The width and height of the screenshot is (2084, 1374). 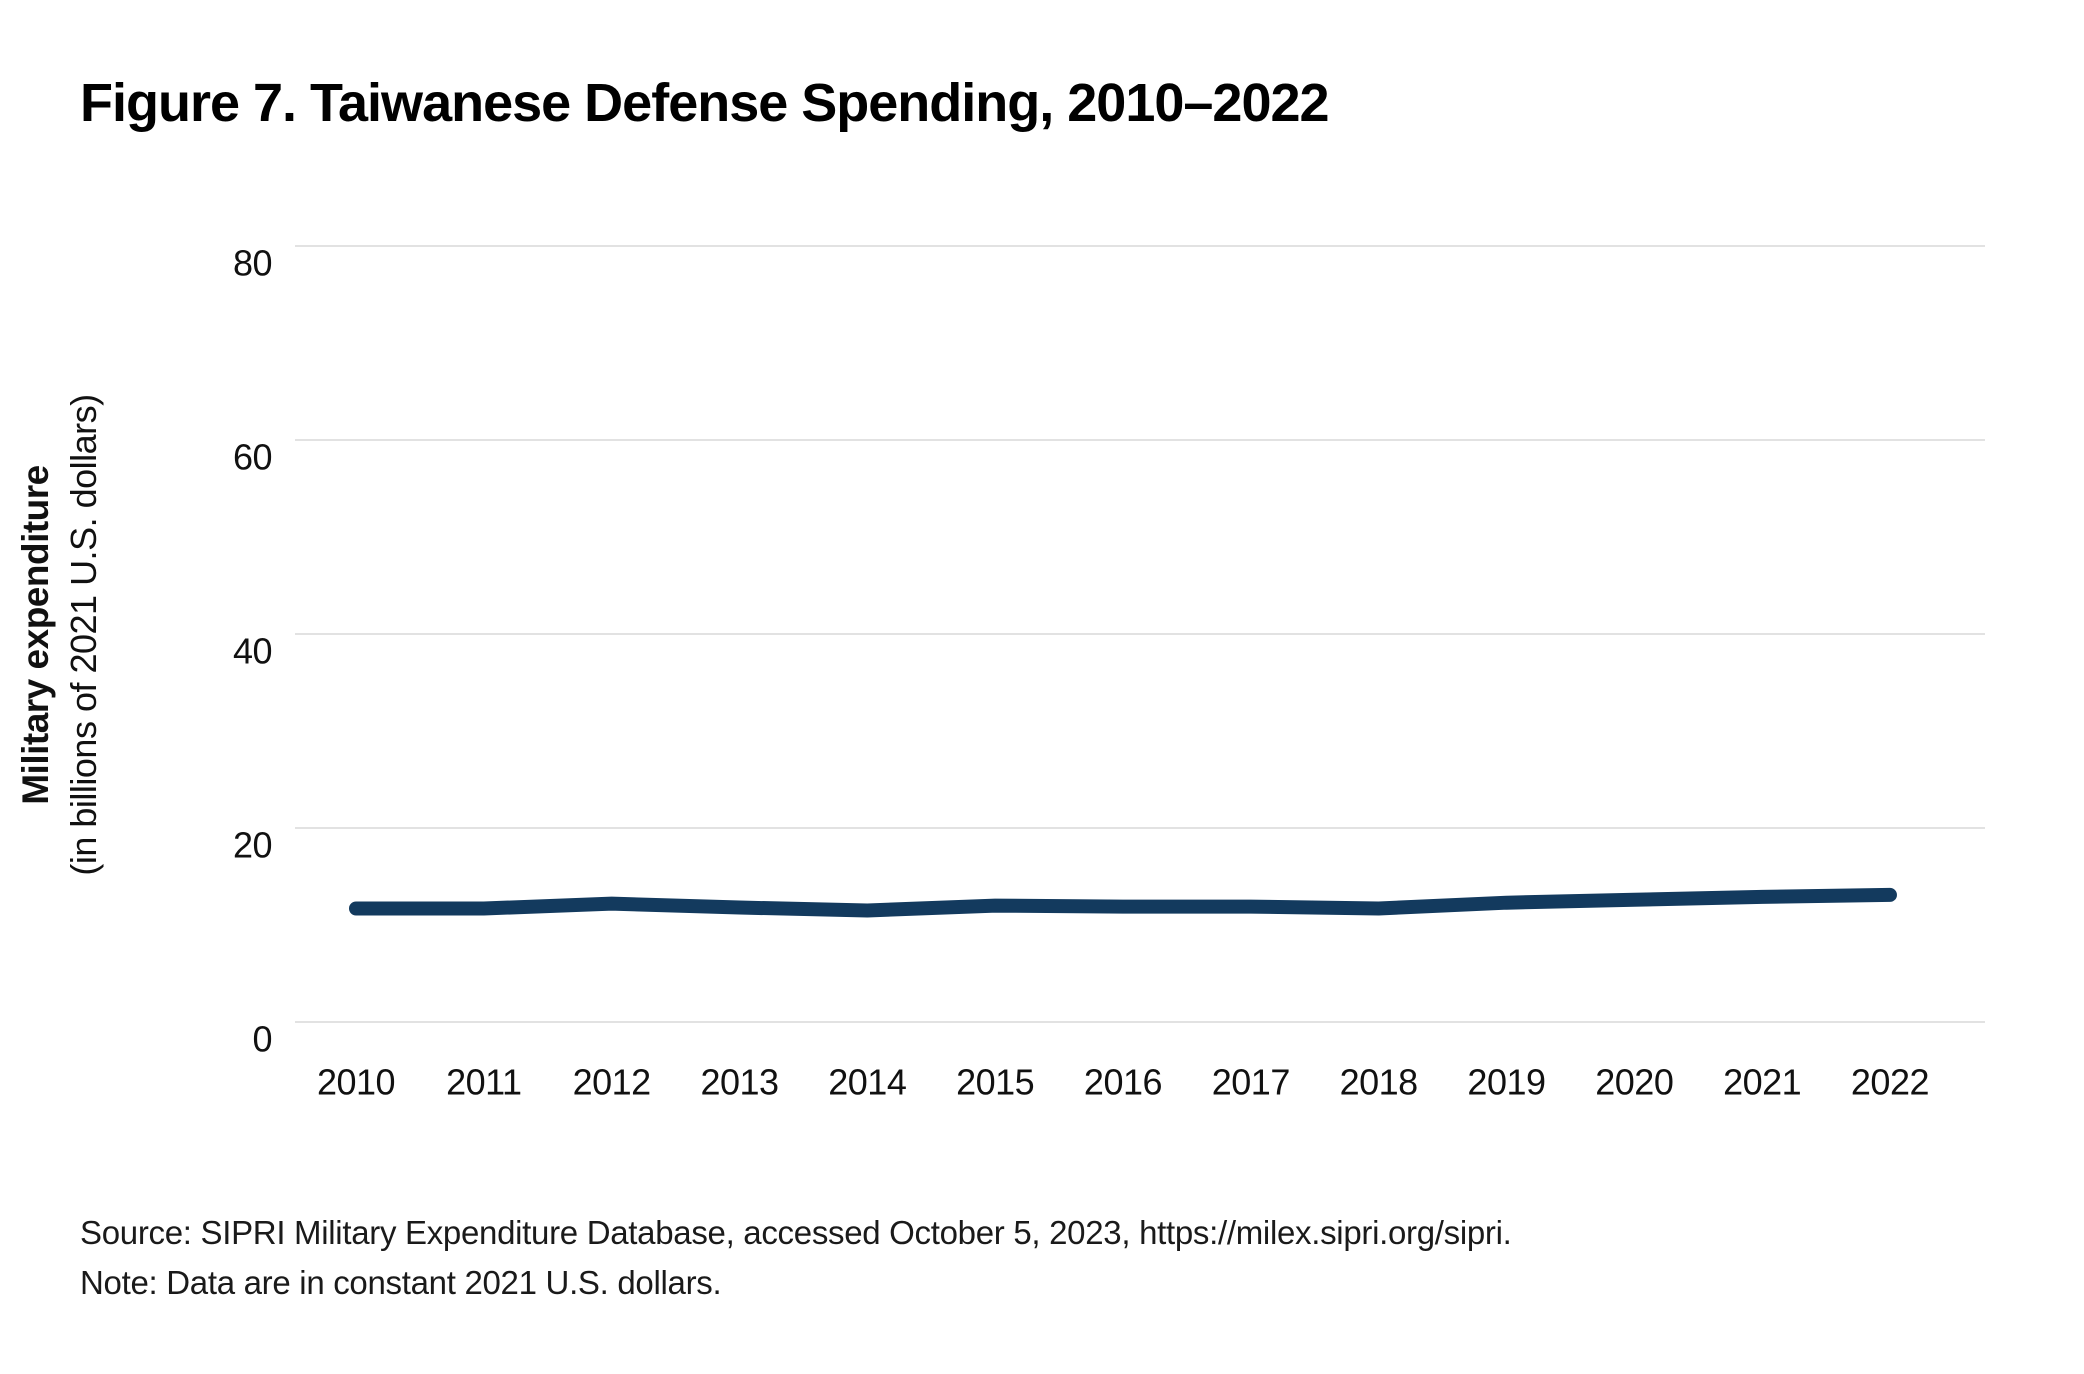 What do you see at coordinates (1506, 1082) in the screenshot?
I see `x-tick-label-2019: 2019` at bounding box center [1506, 1082].